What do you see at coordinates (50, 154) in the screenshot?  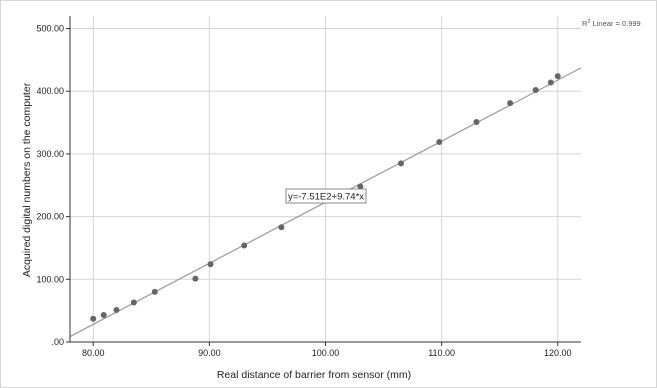 I see `y-tick-label: 300.00` at bounding box center [50, 154].